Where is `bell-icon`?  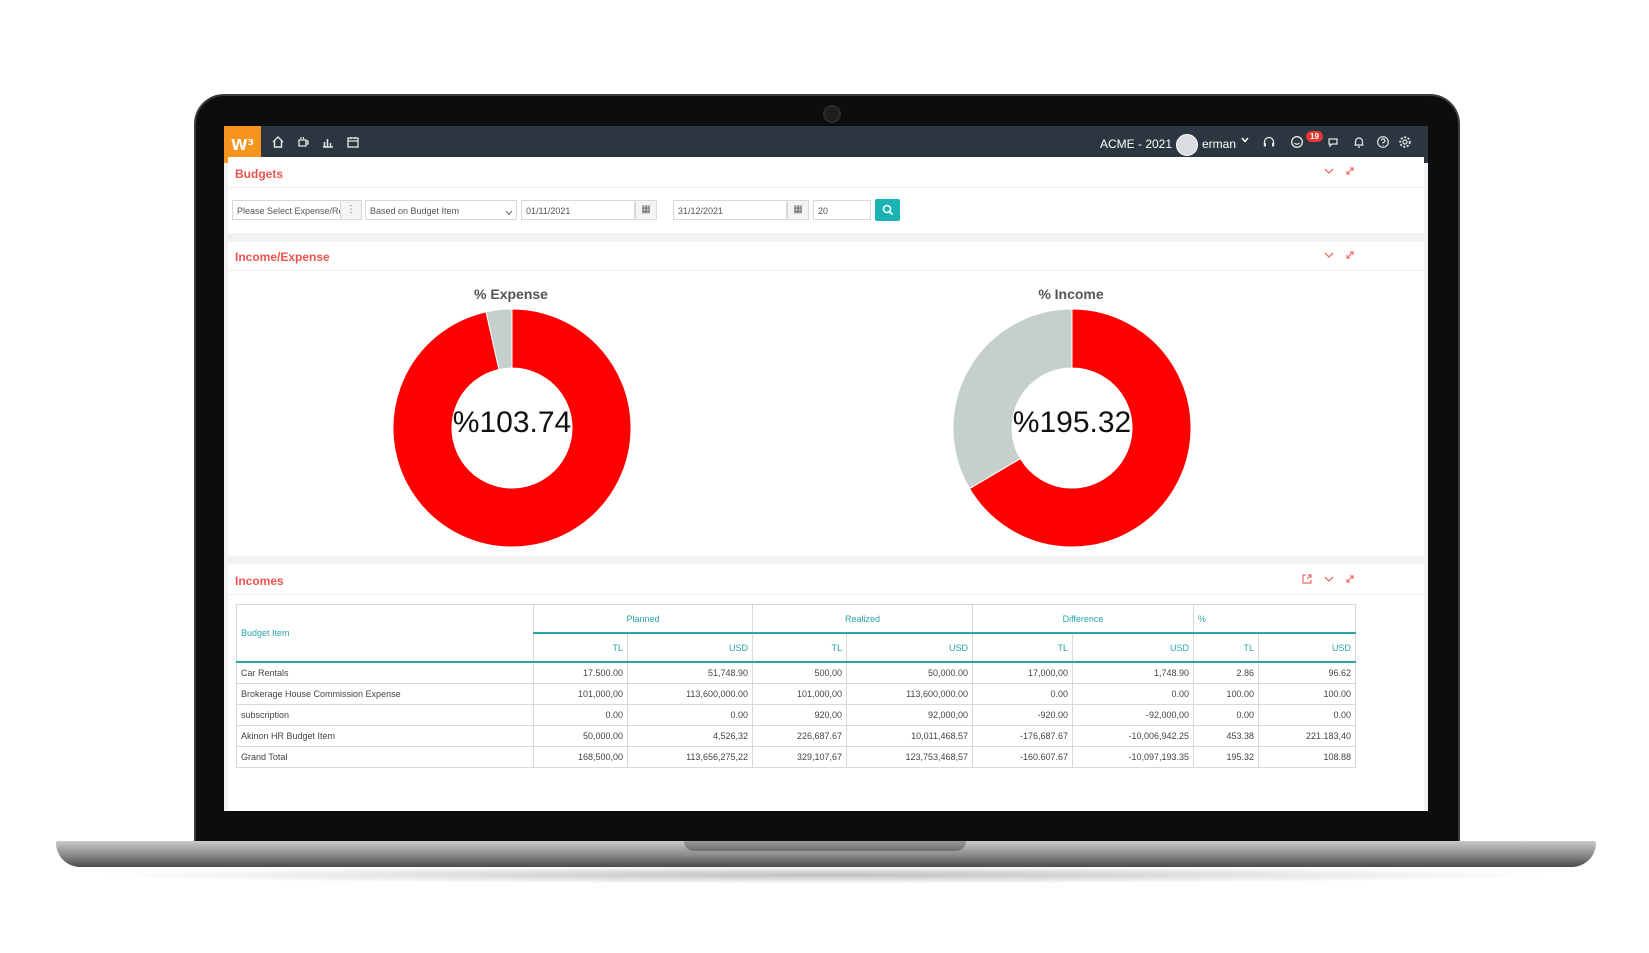
bell-icon is located at coordinates (1359, 144).